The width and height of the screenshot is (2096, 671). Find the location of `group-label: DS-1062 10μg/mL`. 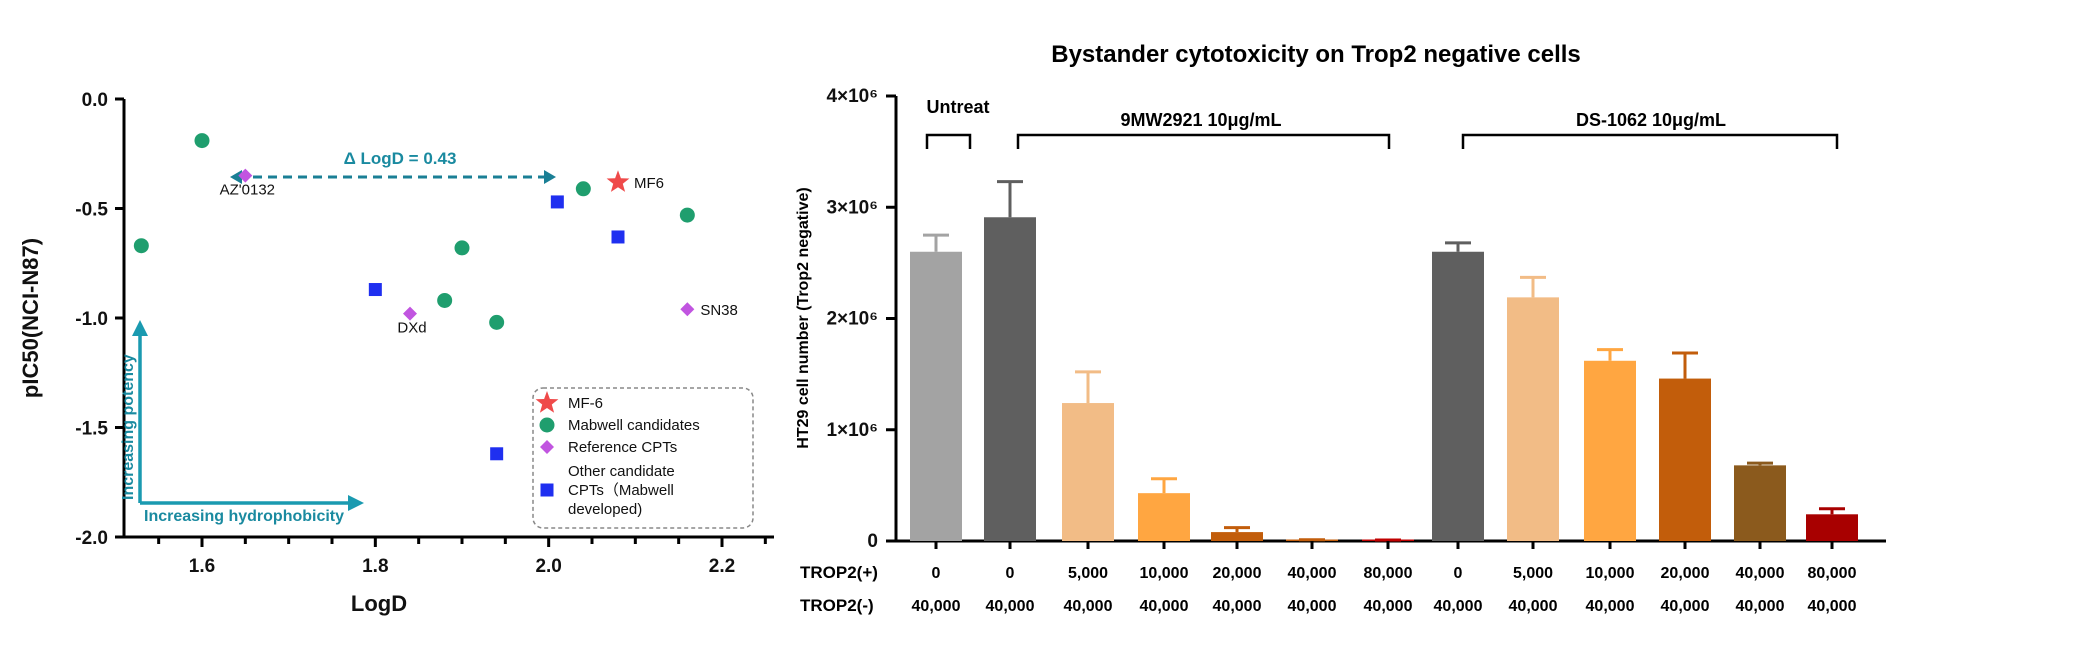

group-label: DS-1062 10μg/mL is located at coordinates (1651, 120).